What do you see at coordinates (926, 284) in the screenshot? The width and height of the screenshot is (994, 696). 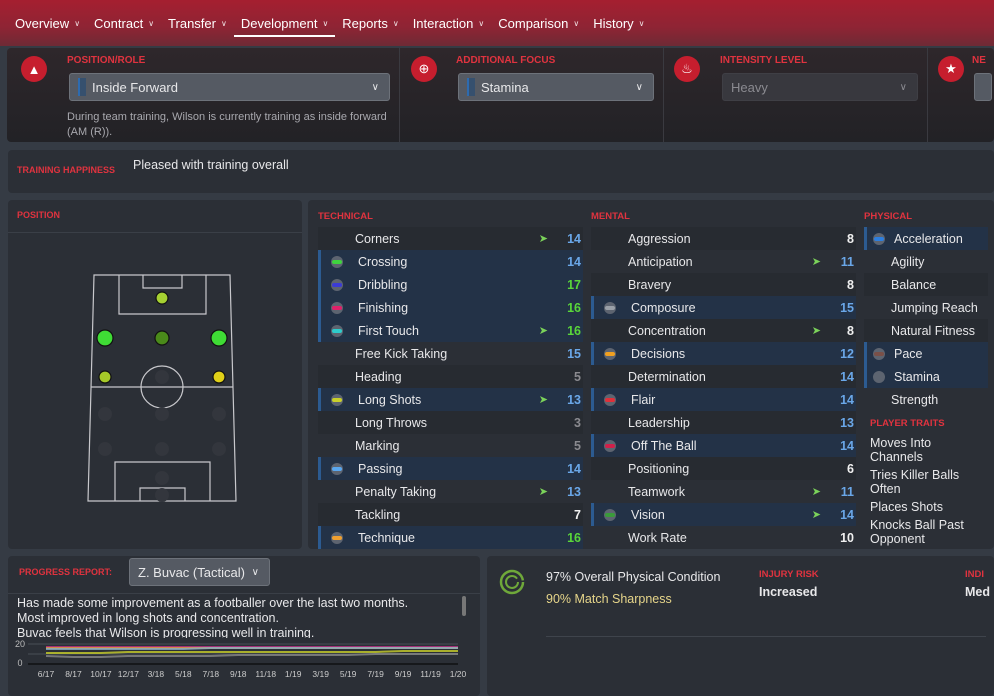 I see `attribute-row: Balance` at bounding box center [926, 284].